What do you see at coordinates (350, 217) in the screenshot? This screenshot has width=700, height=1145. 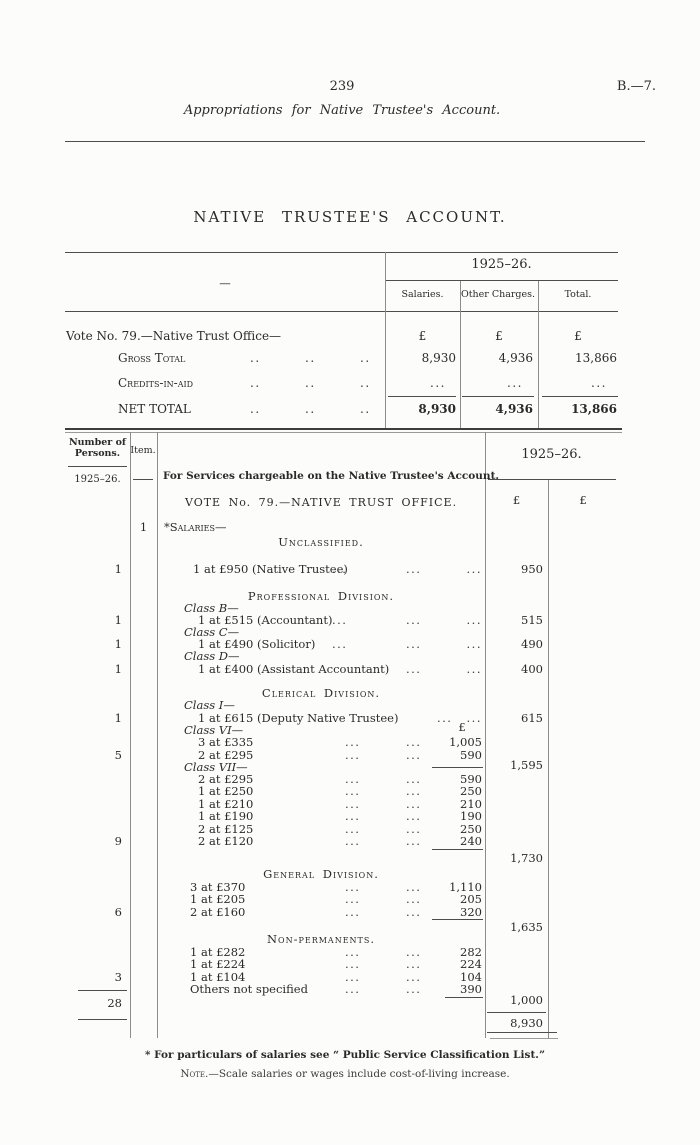 I see `page-title: NATIVE TRUSTEE'S ACCOUNT.` at bounding box center [350, 217].